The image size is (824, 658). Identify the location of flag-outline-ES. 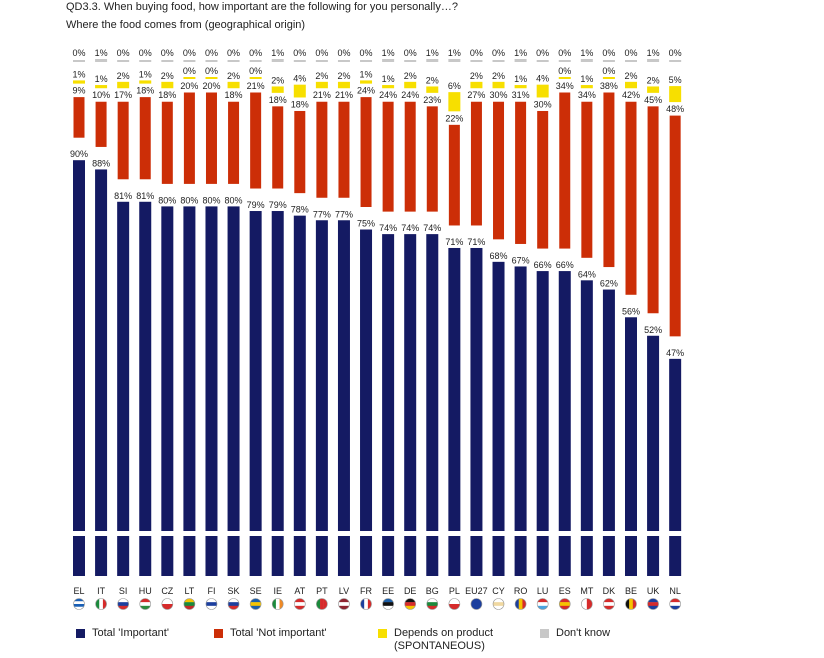
(564, 604).